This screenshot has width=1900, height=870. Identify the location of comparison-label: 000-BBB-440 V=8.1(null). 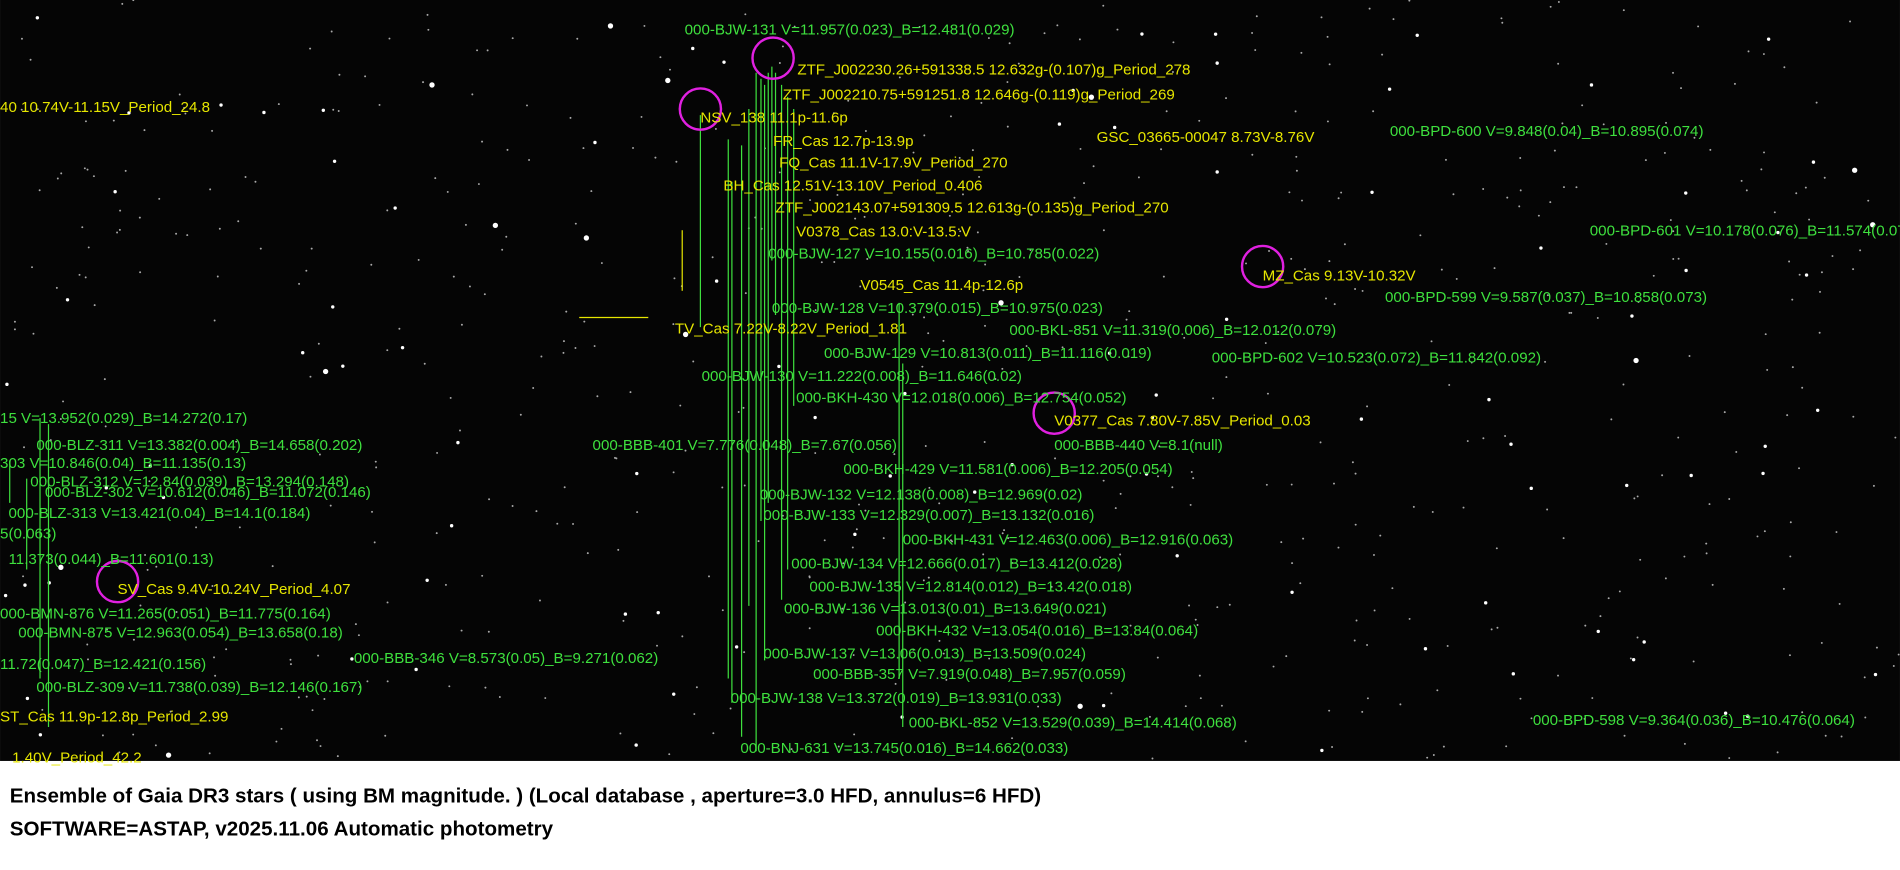
(1138, 445).